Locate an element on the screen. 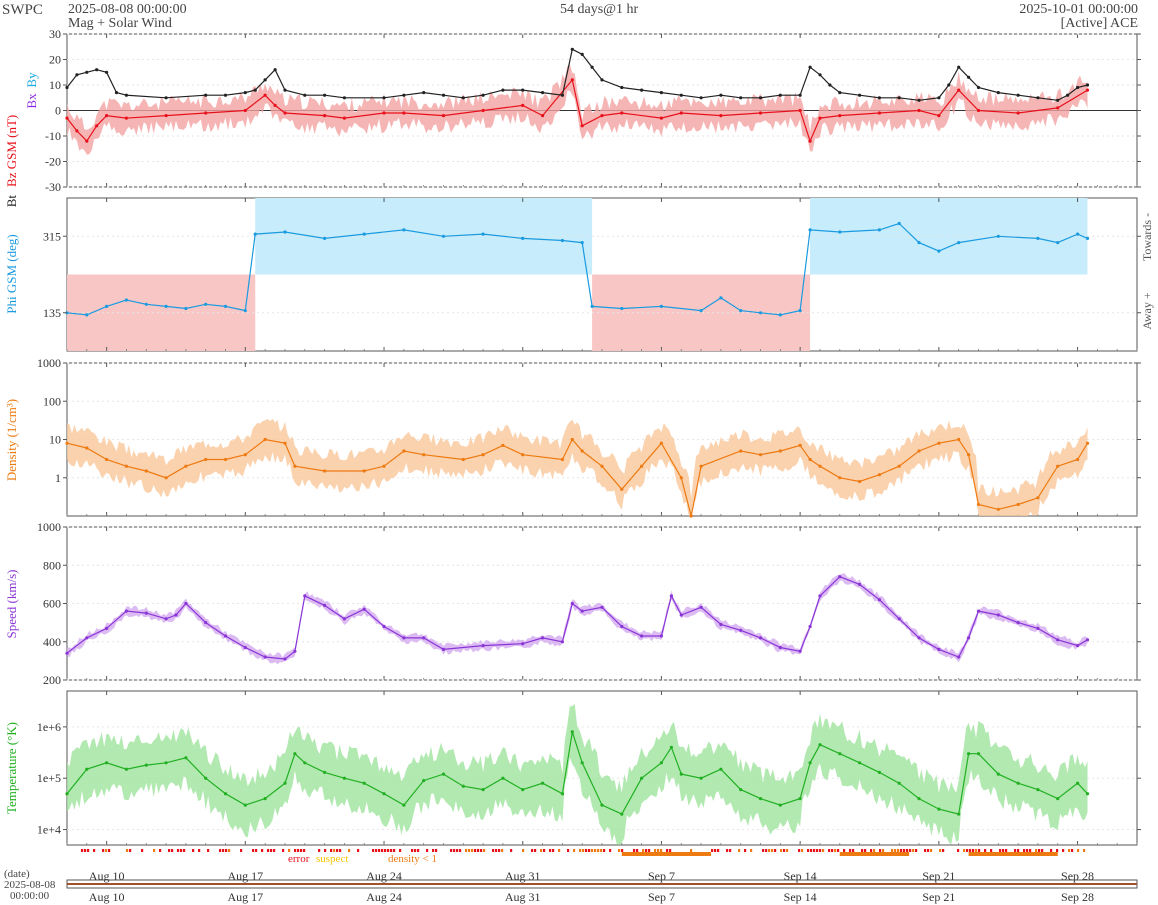 This screenshot has width=1158, height=905. mag-tick-label: 10 is located at coordinates (55, 85).